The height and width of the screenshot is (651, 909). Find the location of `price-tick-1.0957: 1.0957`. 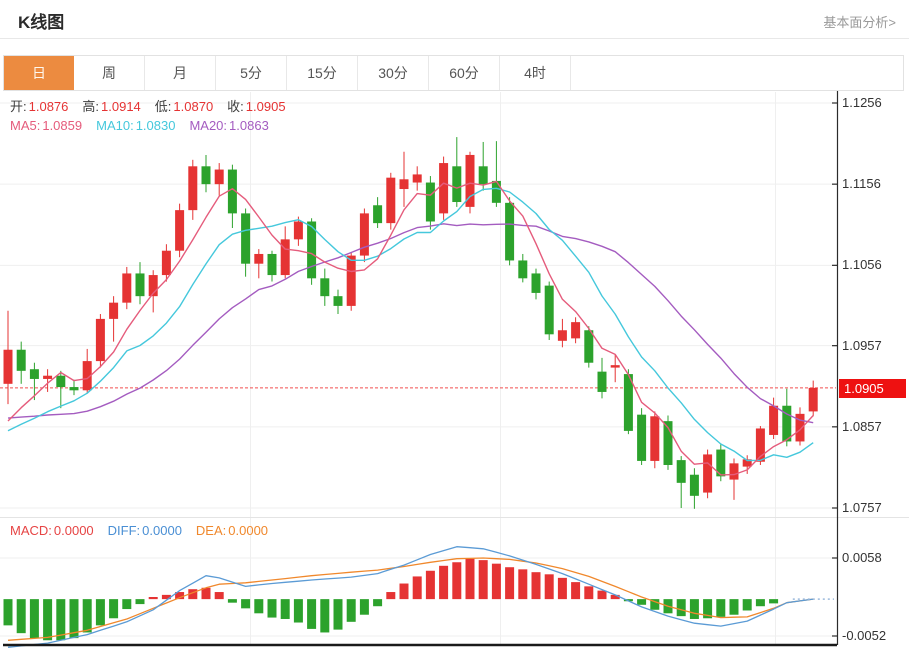

price-tick-1.0957: 1.0957 is located at coordinates (862, 345).